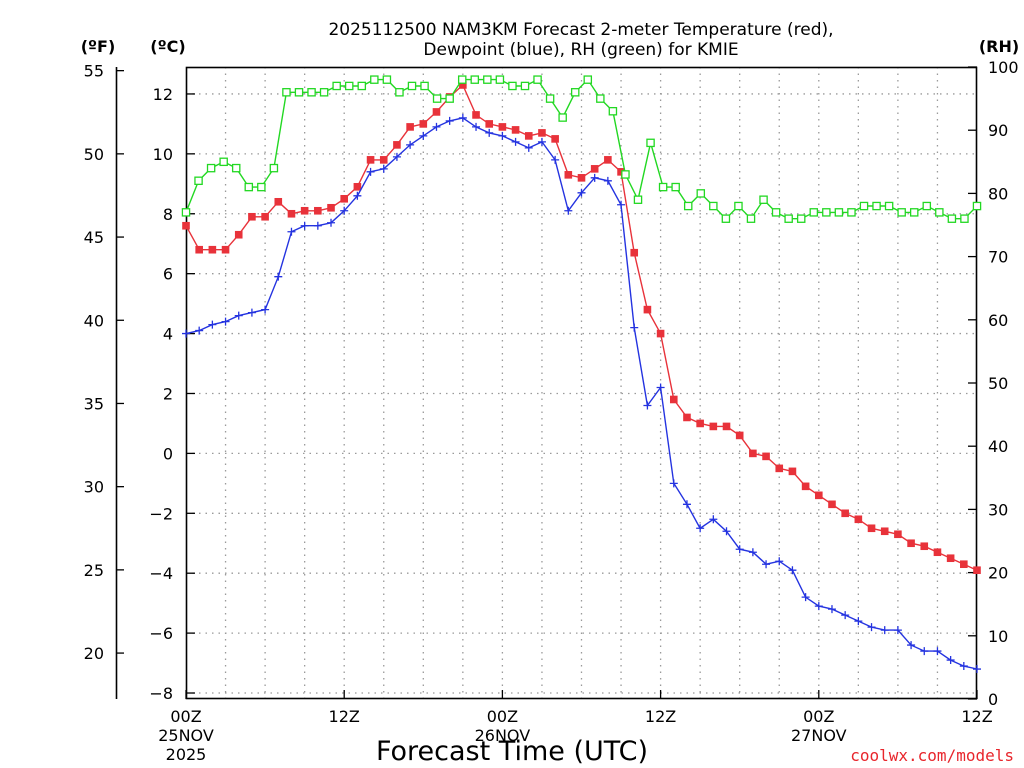 The image size is (1024, 768). What do you see at coordinates (94, 653) in the screenshot?
I see `fahrenheit-tick-label: 20` at bounding box center [94, 653].